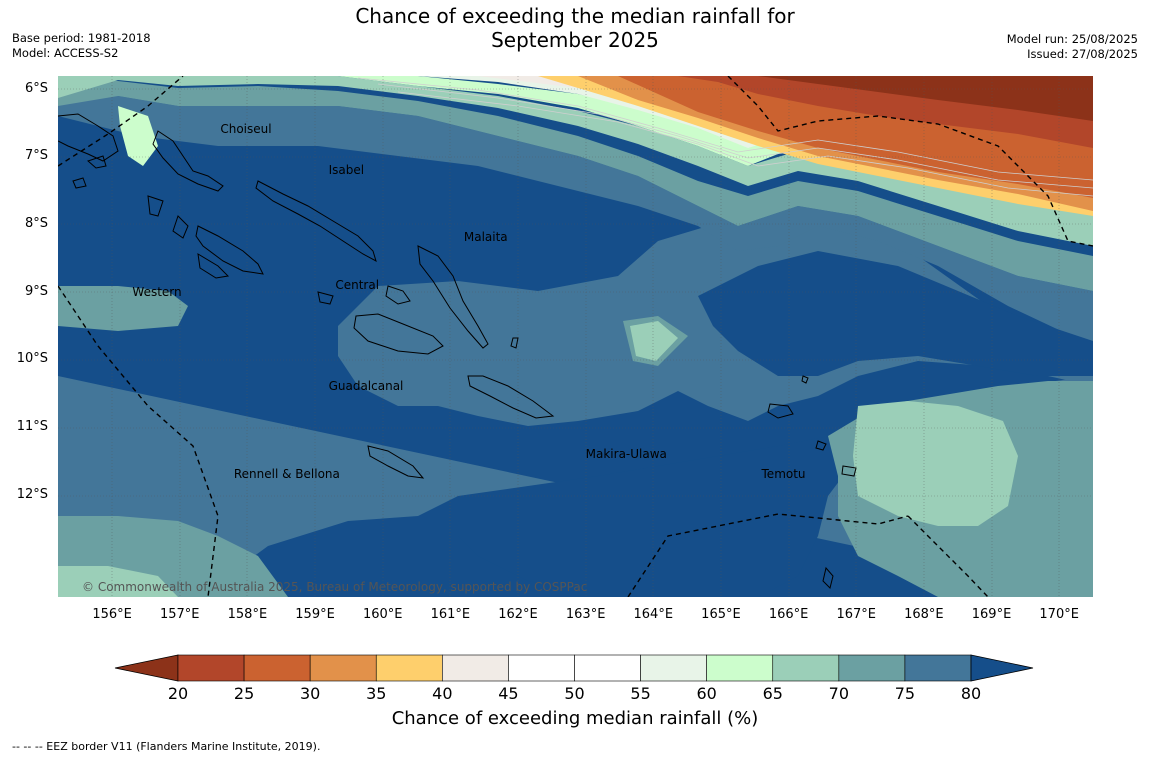  Describe the element at coordinates (382, 614) in the screenshot. I see `longitude-tick-label: 160°E` at that location.